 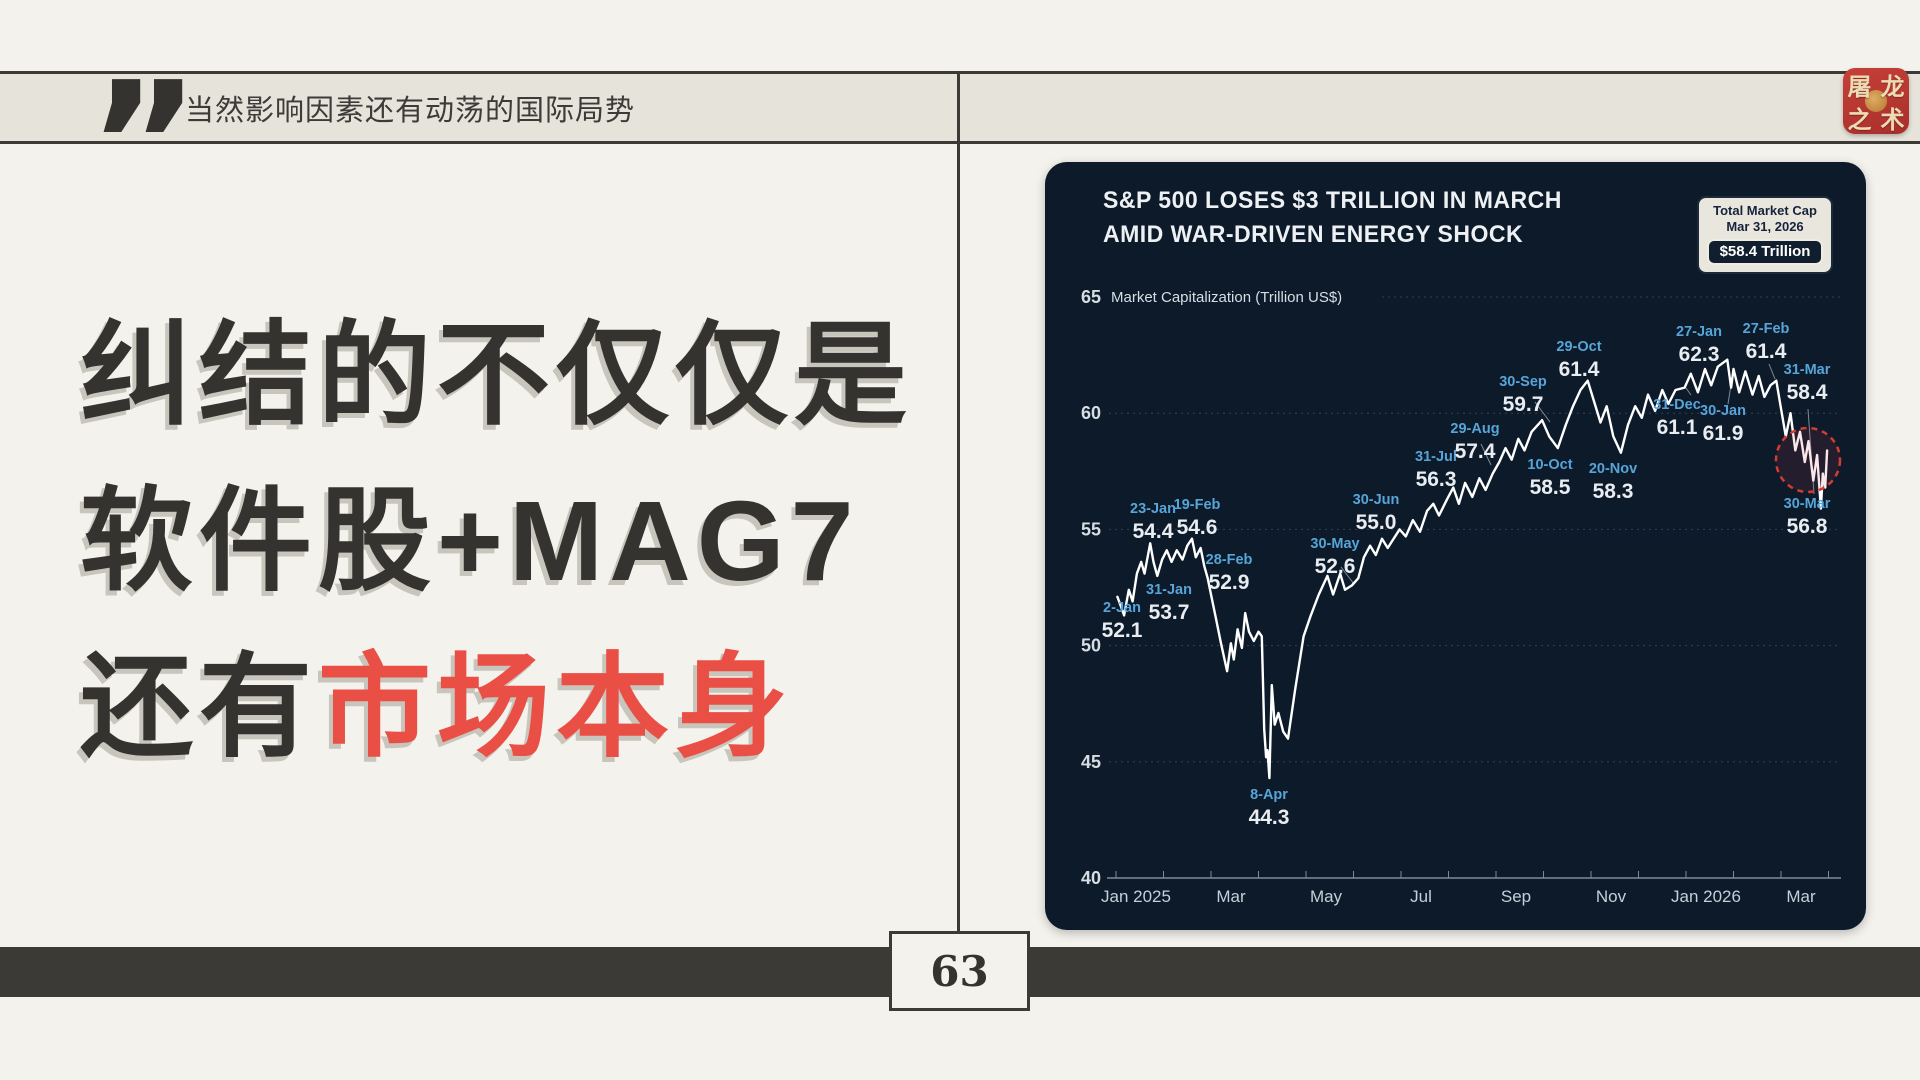 What do you see at coordinates (1523, 382) in the screenshot?
I see `chart-callout-date: 30-Sep` at bounding box center [1523, 382].